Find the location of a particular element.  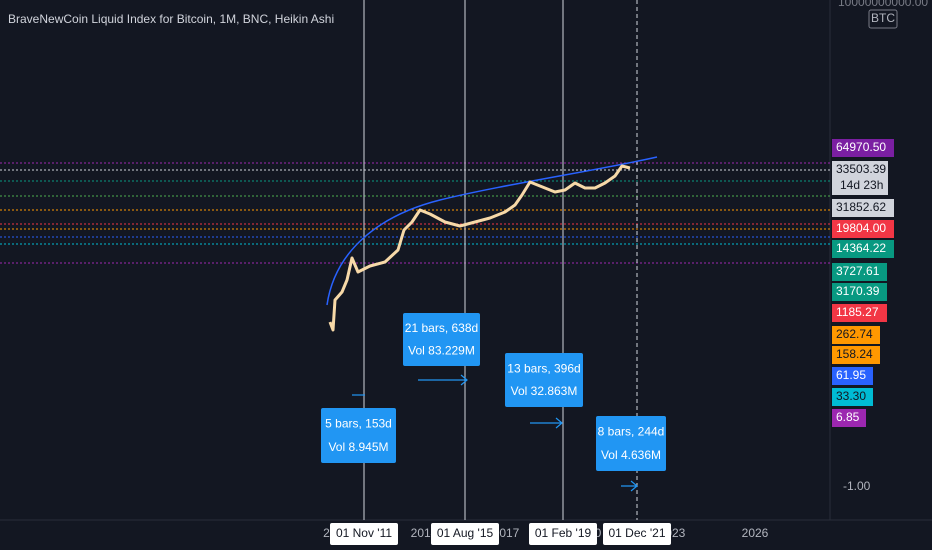

arc-drawing is located at coordinates (492, 231).